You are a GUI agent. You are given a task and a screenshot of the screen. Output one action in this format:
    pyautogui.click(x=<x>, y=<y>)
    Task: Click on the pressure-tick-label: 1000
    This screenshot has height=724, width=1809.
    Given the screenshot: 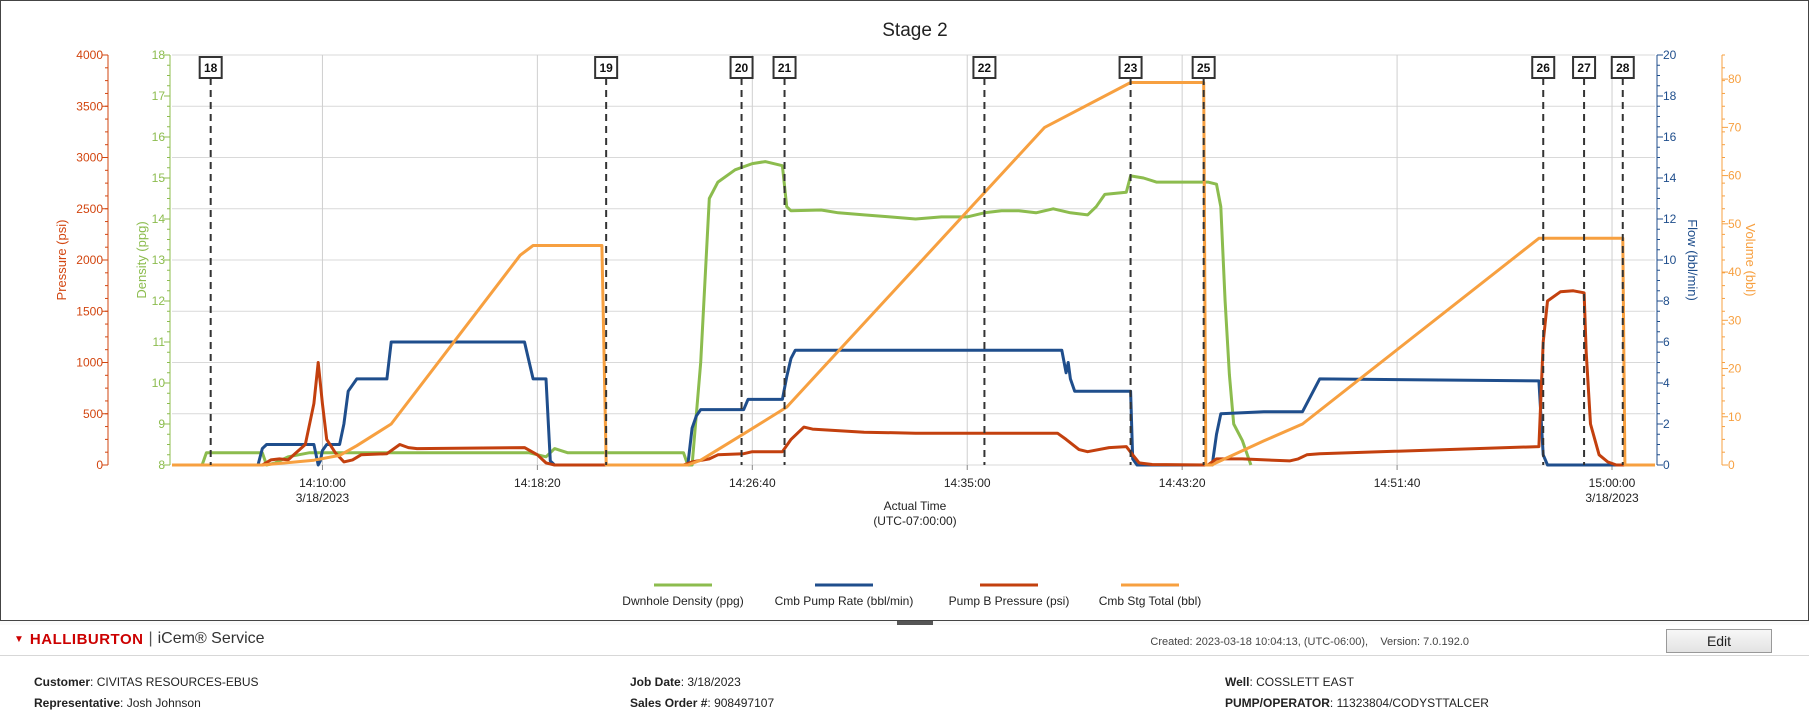 What is the action you would take?
    pyautogui.click(x=89, y=363)
    